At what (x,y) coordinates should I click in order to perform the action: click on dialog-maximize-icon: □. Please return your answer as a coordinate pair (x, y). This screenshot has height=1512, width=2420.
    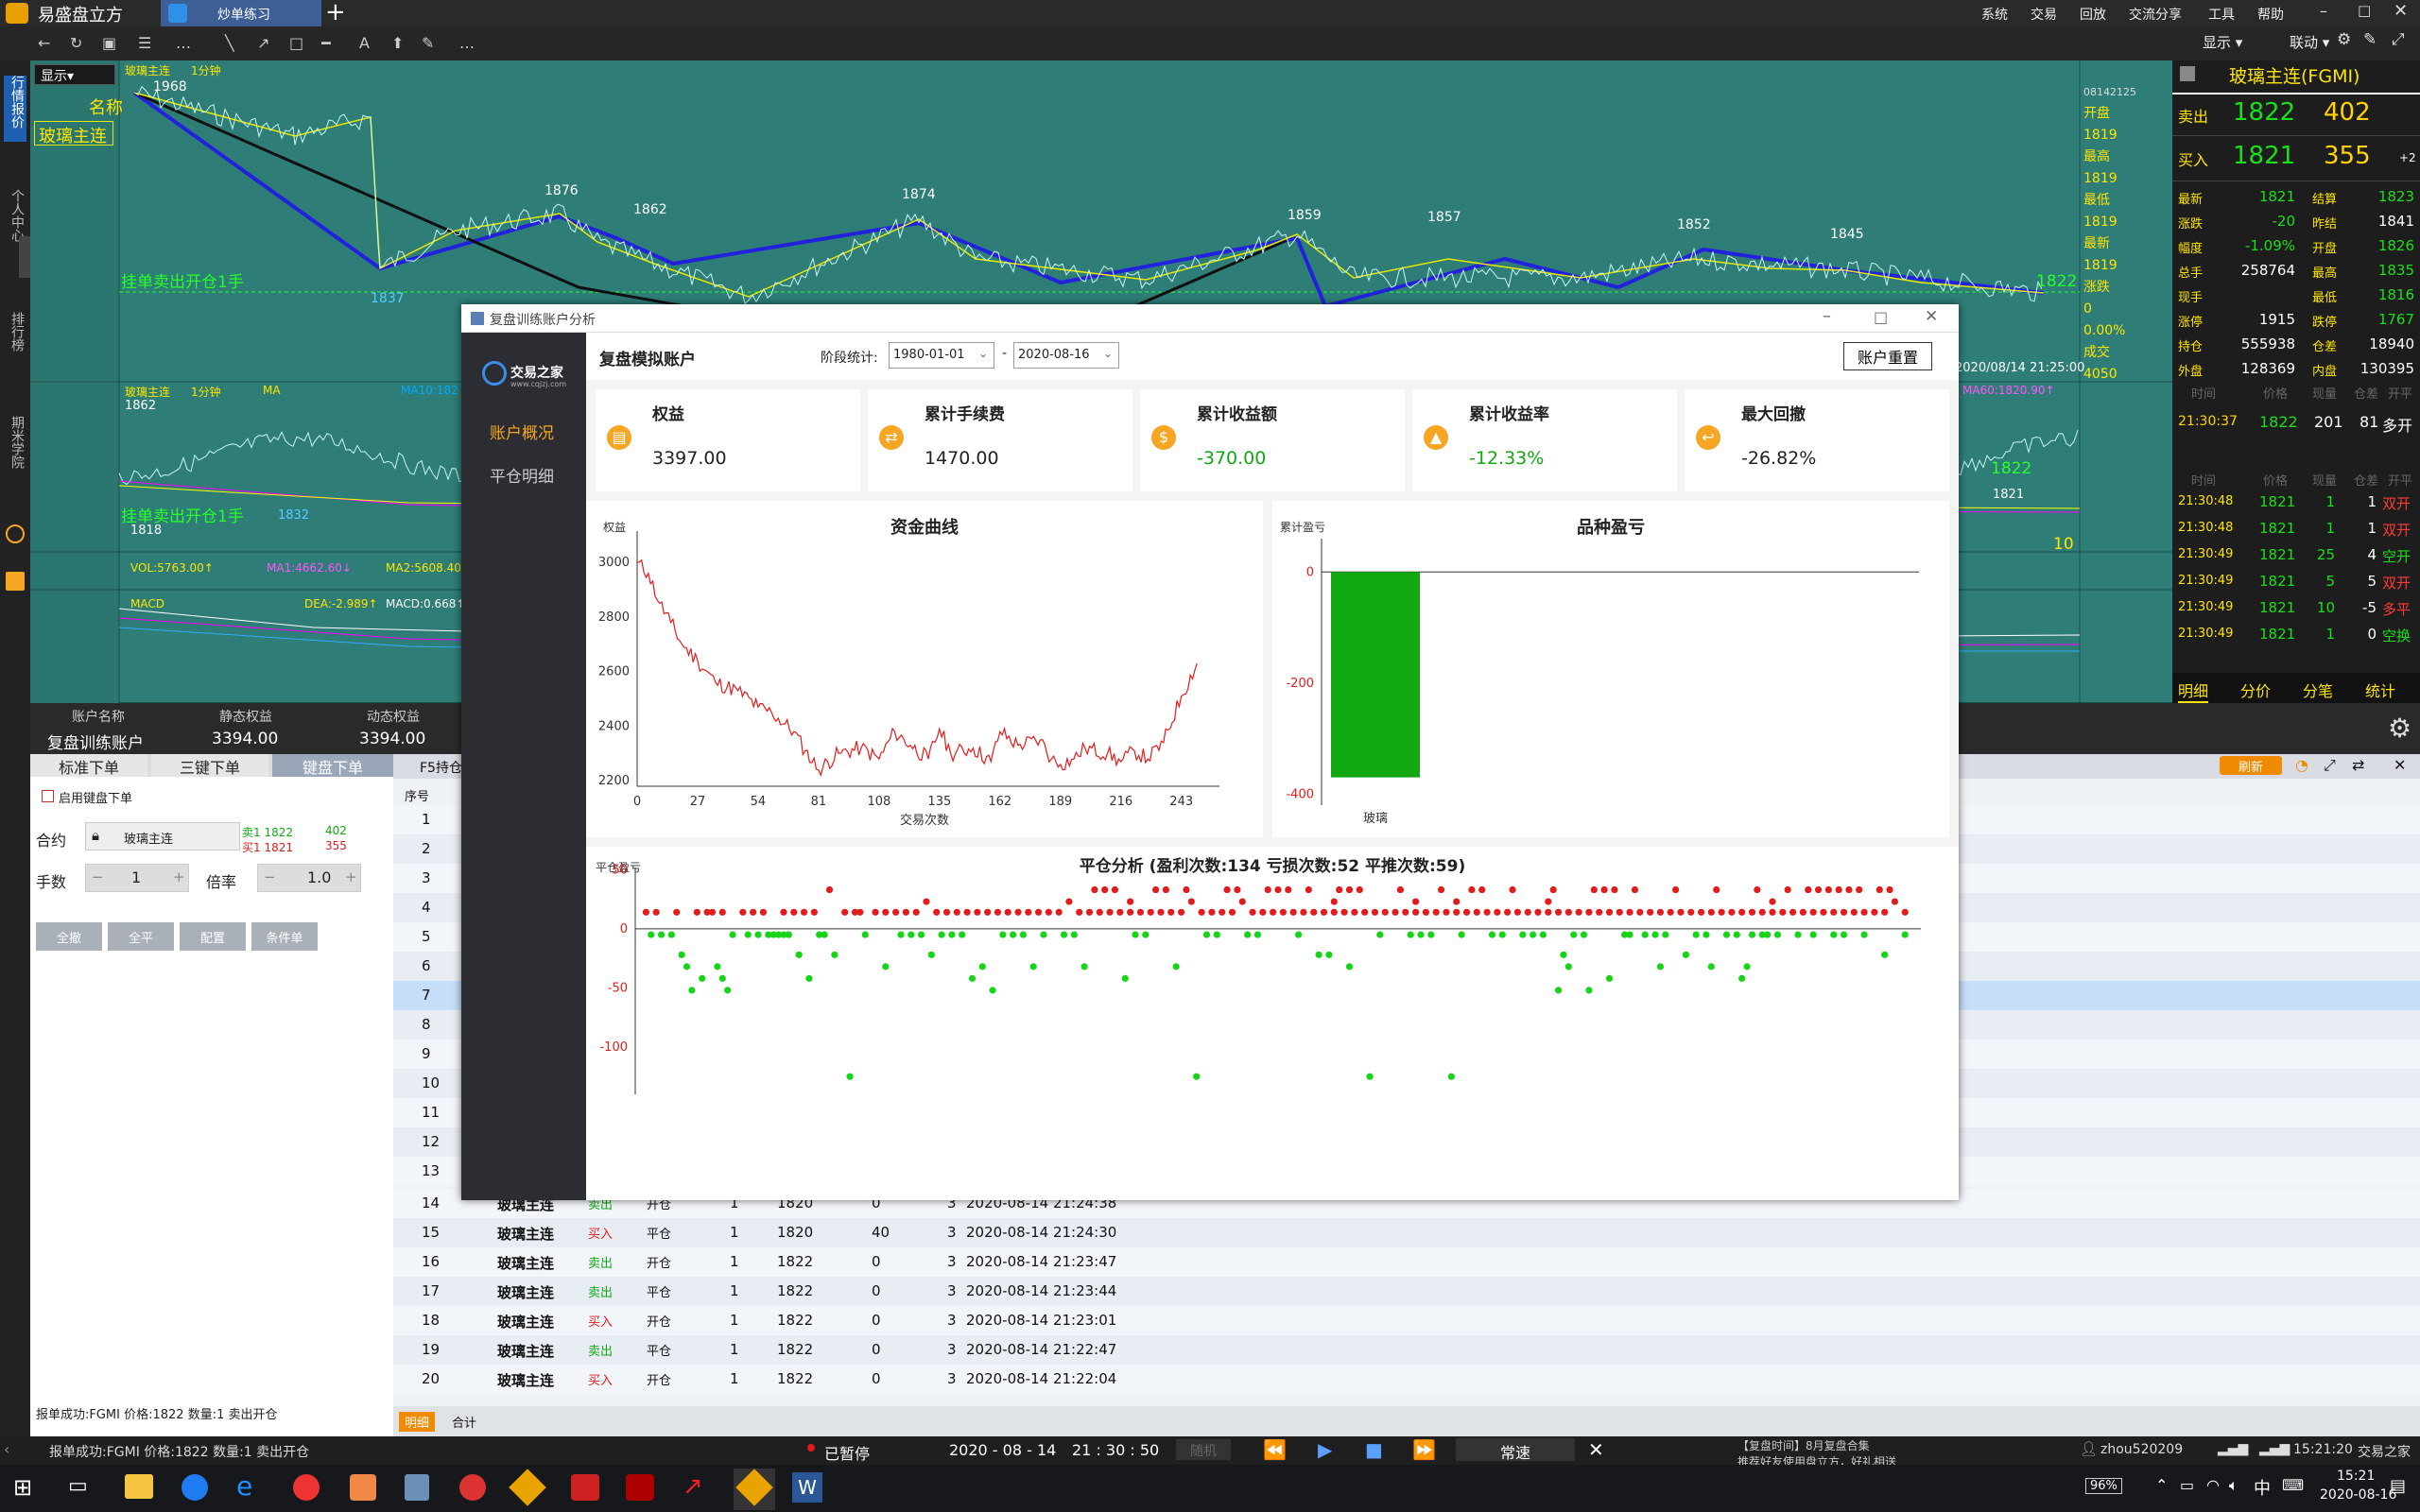
    Looking at the image, I should click on (1881, 317).